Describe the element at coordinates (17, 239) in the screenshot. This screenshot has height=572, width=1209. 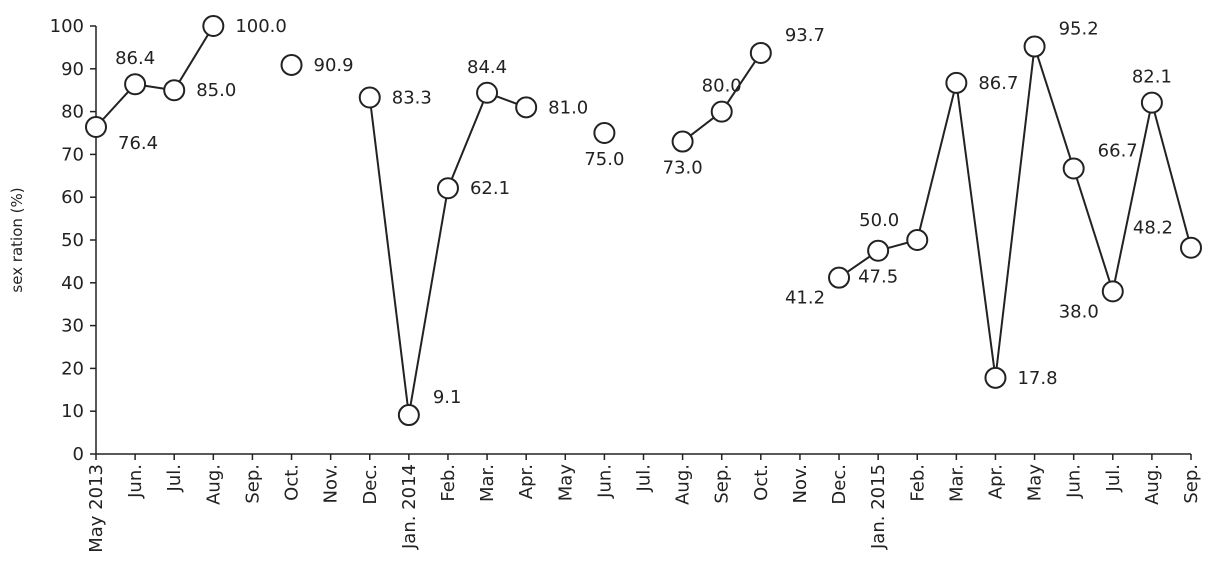
I see `y-axis-title: sex ration (%)` at that location.